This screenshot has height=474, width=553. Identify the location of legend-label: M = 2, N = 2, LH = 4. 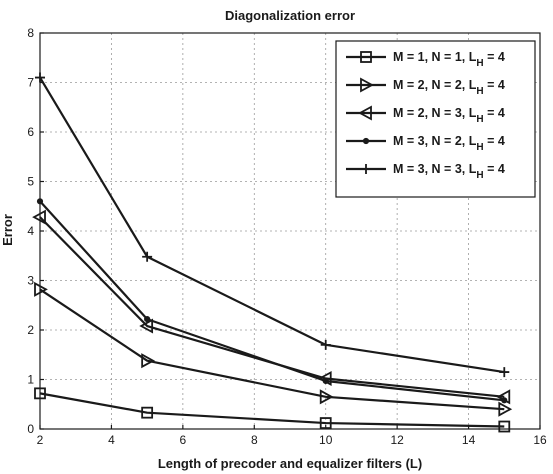
(449, 87).